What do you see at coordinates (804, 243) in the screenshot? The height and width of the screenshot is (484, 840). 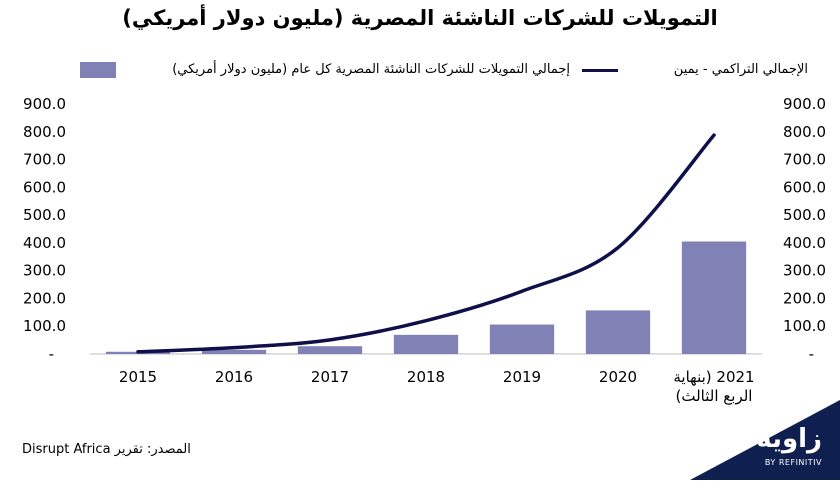 I see `y-right-tick-label: 400.0` at bounding box center [804, 243].